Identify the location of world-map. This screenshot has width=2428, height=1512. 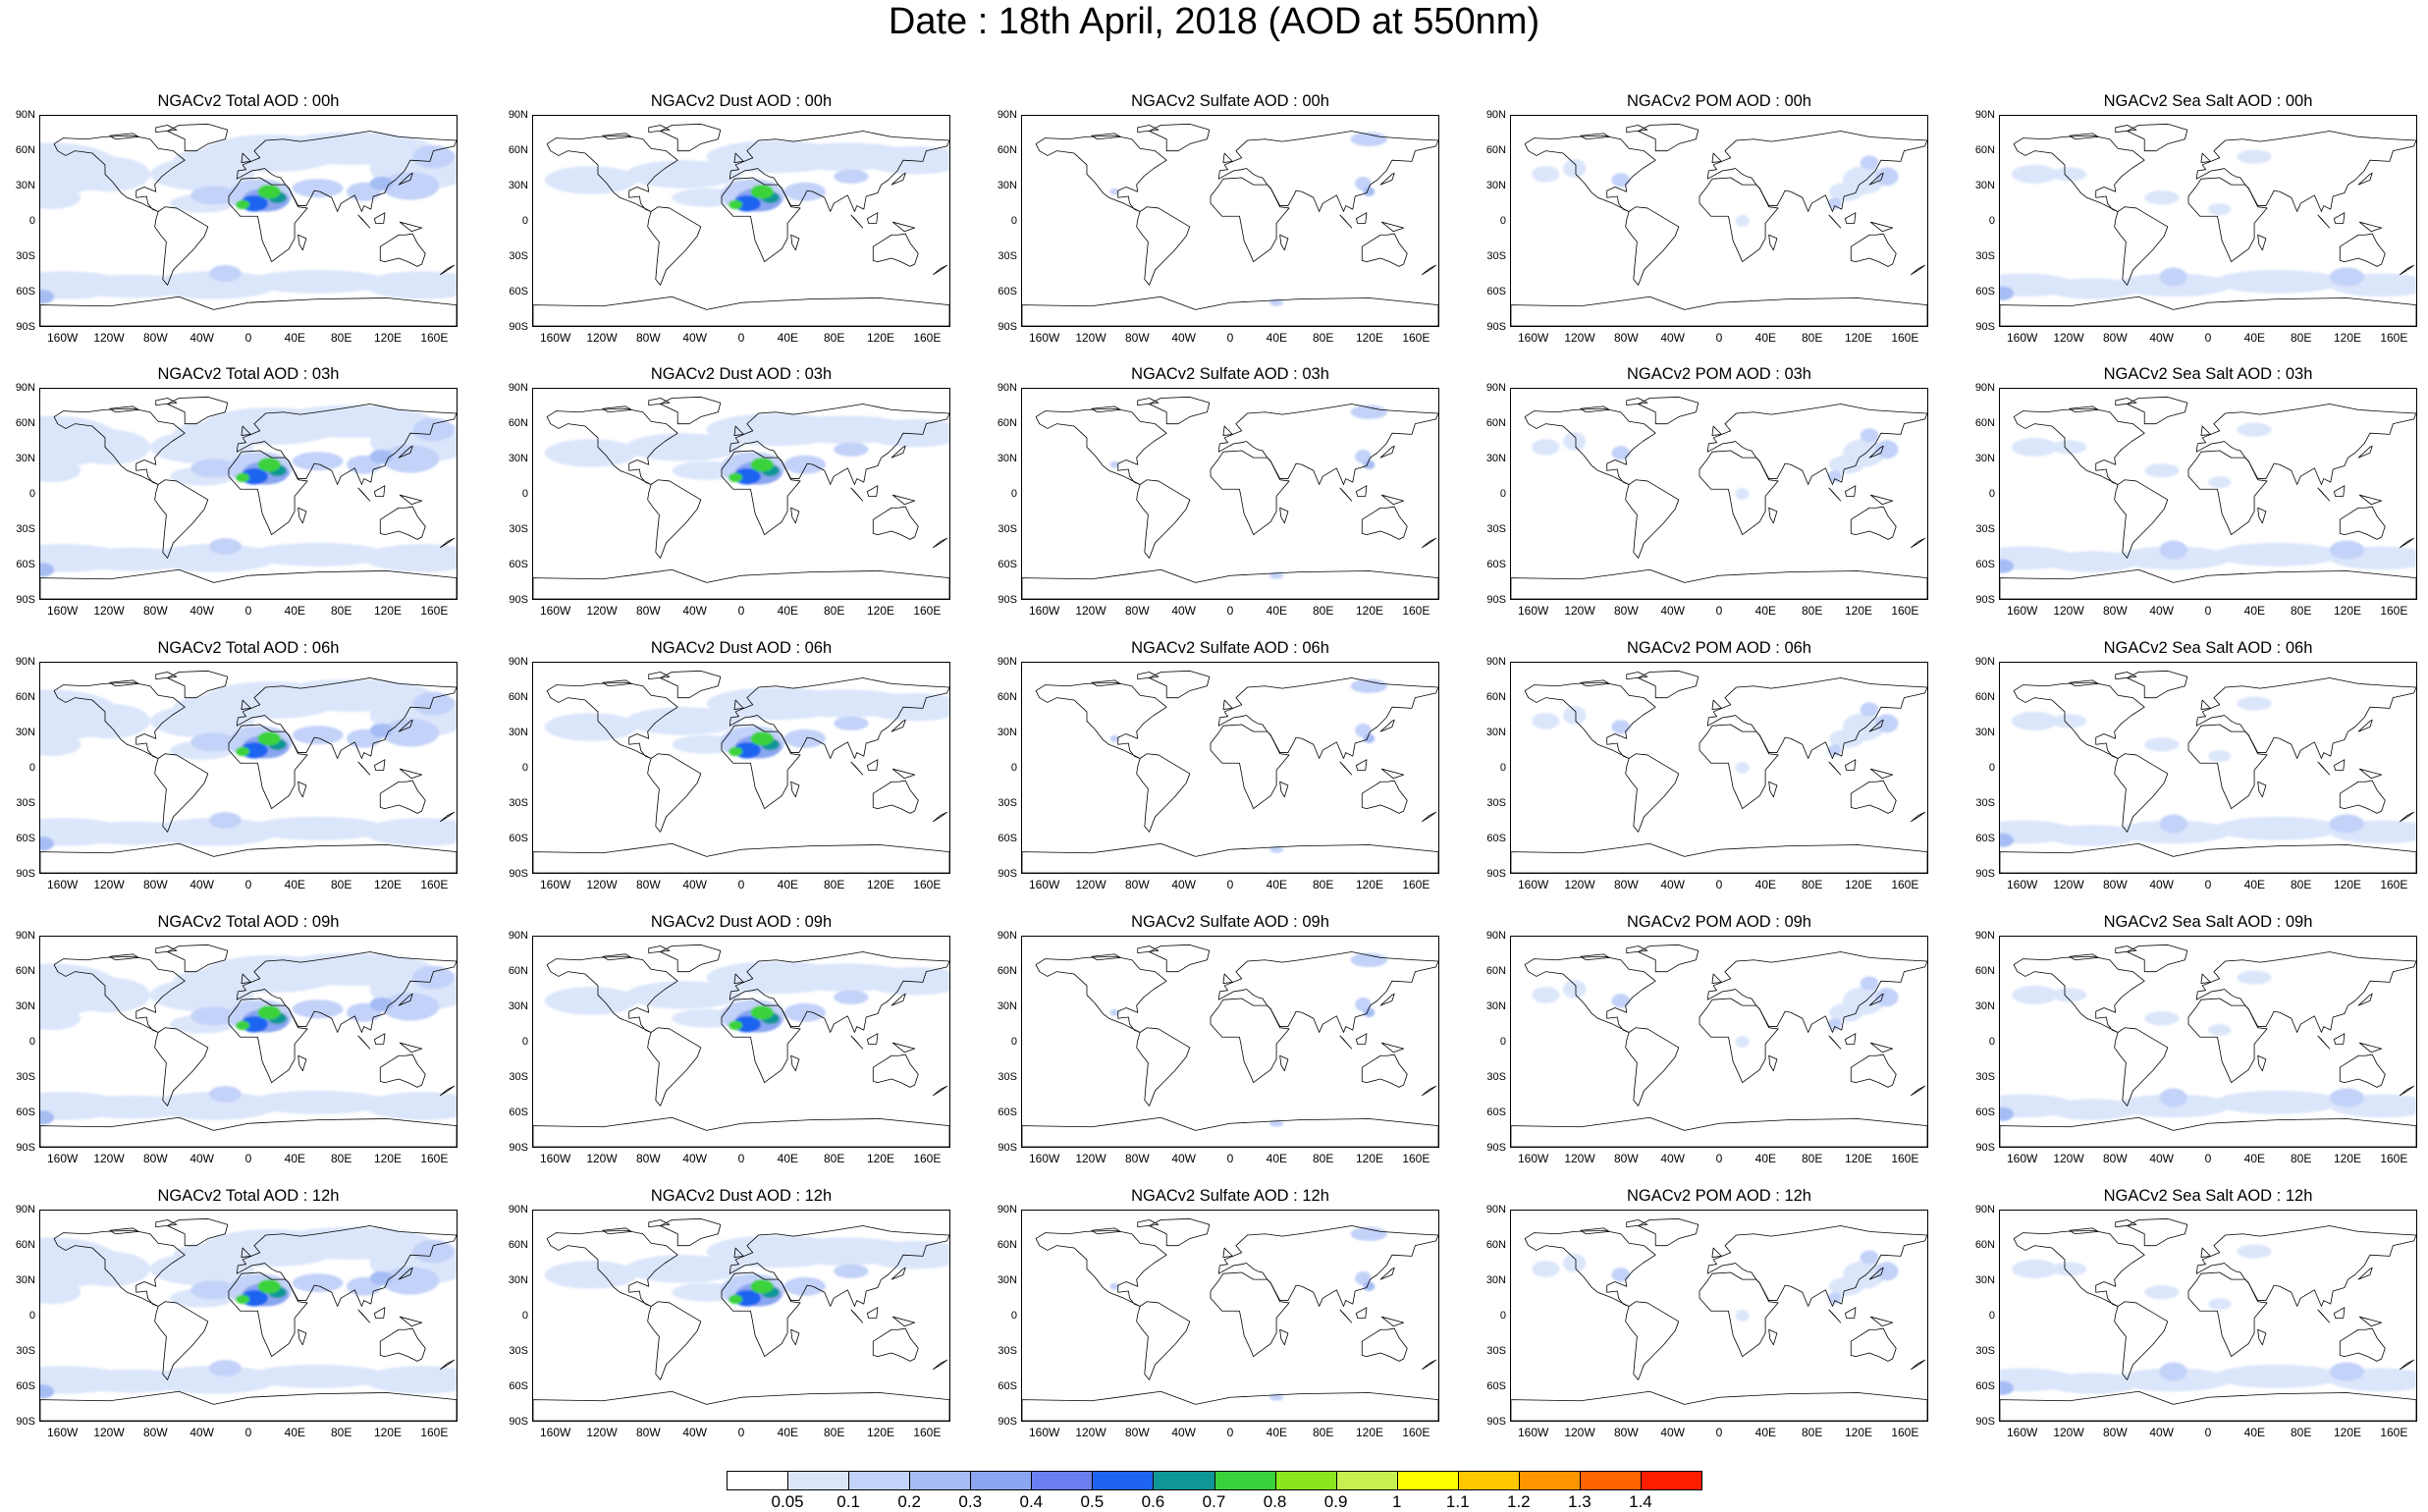
(1719, 1316).